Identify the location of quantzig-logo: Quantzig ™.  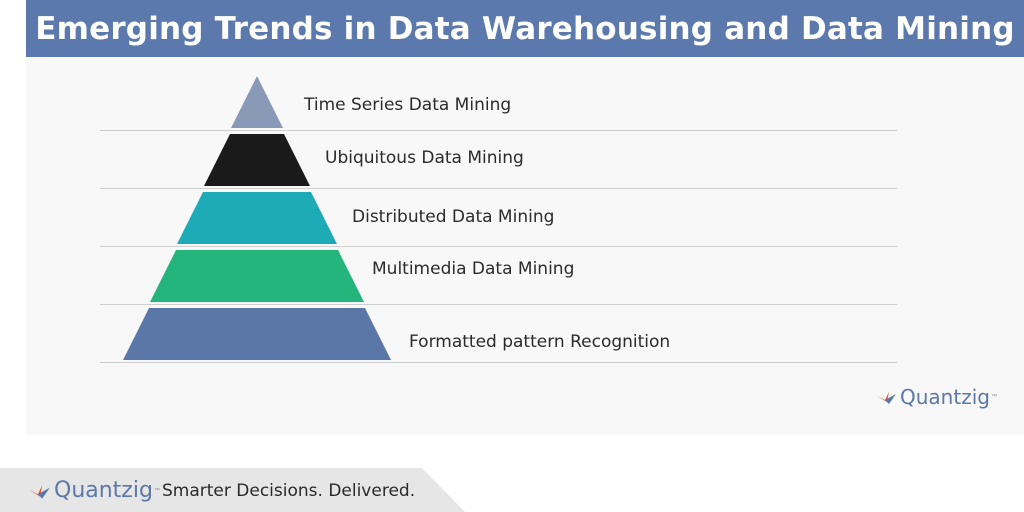
(936, 397).